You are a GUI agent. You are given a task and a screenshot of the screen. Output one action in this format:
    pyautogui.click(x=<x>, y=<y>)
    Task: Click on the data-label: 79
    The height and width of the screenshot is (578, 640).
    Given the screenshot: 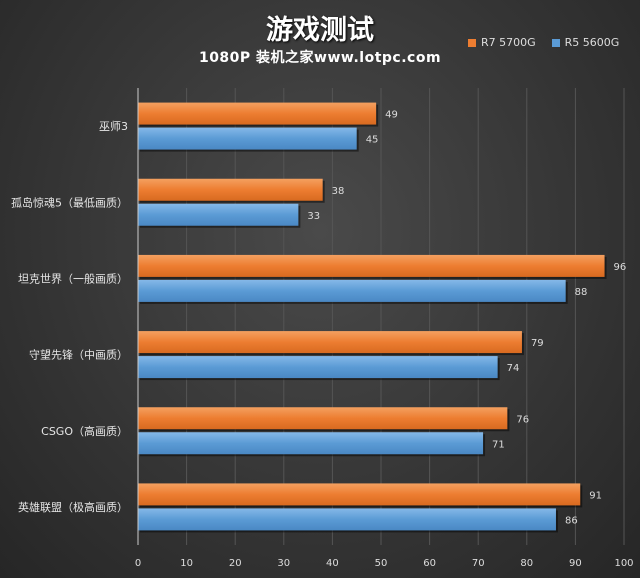 What is the action you would take?
    pyautogui.click(x=537, y=343)
    